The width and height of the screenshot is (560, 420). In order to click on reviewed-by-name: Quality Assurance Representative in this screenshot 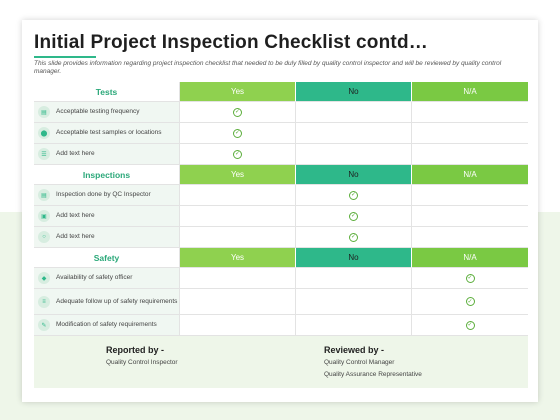, I will do `click(373, 374)`.